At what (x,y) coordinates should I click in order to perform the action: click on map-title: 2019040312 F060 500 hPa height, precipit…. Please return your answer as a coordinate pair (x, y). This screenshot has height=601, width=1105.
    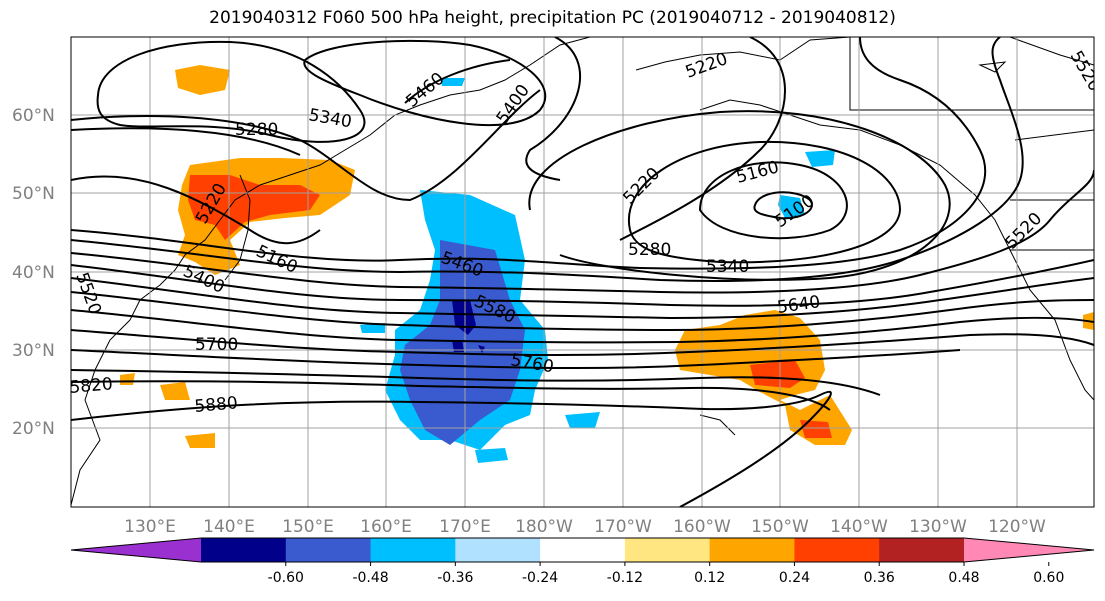
    Looking at the image, I should click on (552, 18).